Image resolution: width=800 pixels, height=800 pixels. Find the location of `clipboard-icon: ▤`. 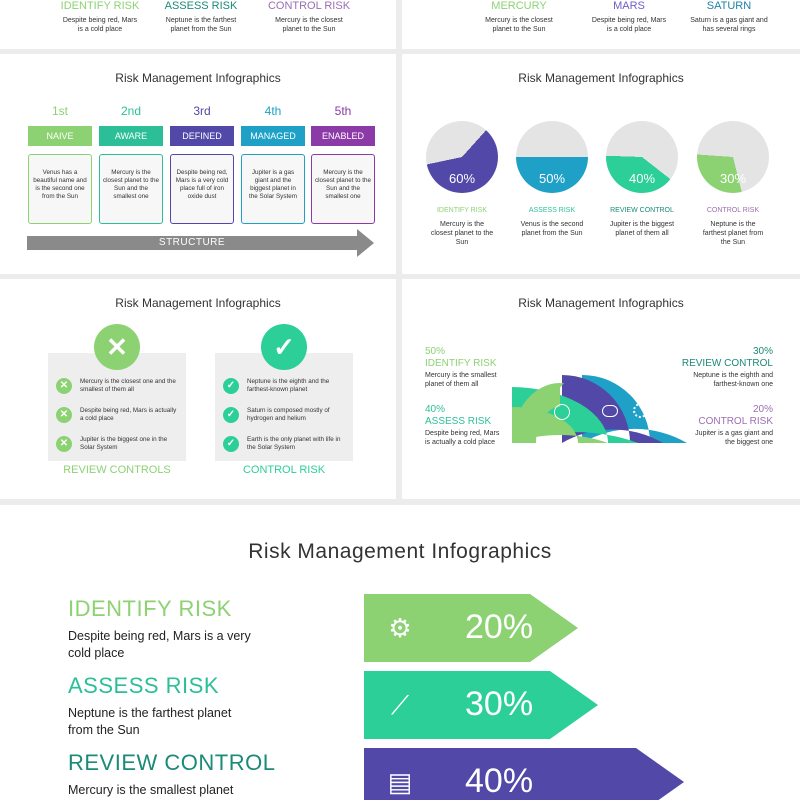

clipboard-icon: ▤ is located at coordinates (400, 782).